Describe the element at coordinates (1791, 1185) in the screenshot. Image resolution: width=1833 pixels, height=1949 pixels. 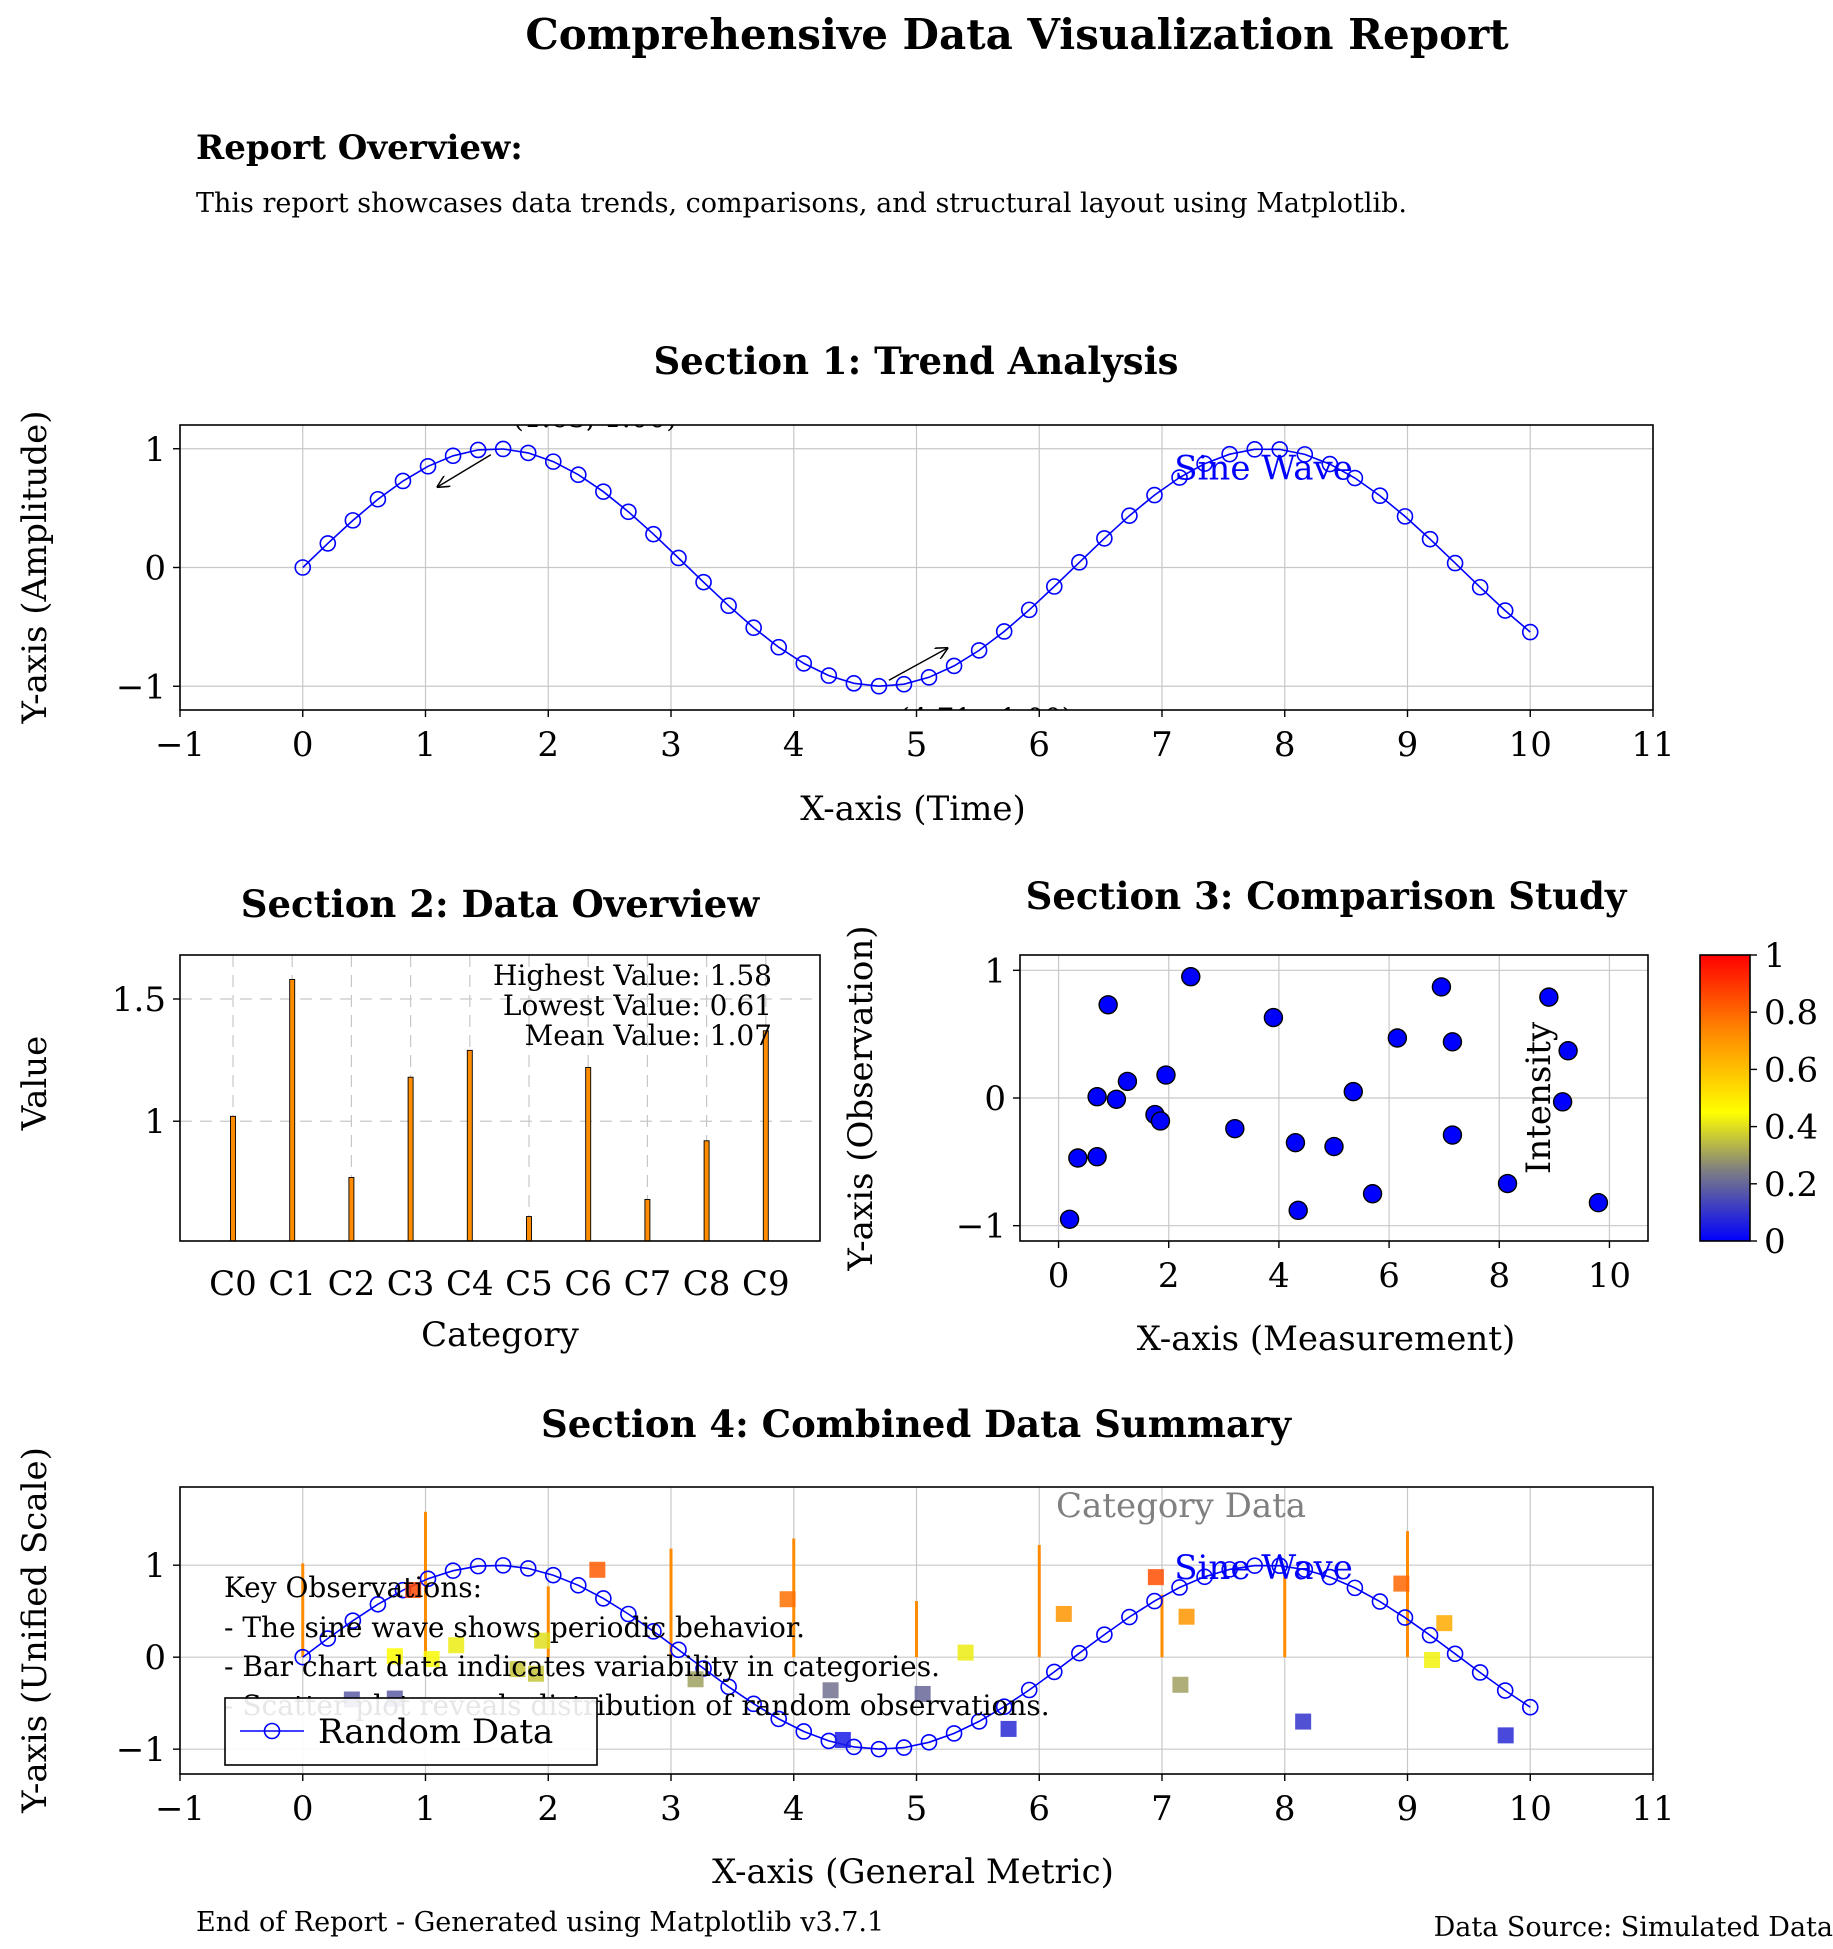
I see `colorbar-tick-label: 0.2` at that location.